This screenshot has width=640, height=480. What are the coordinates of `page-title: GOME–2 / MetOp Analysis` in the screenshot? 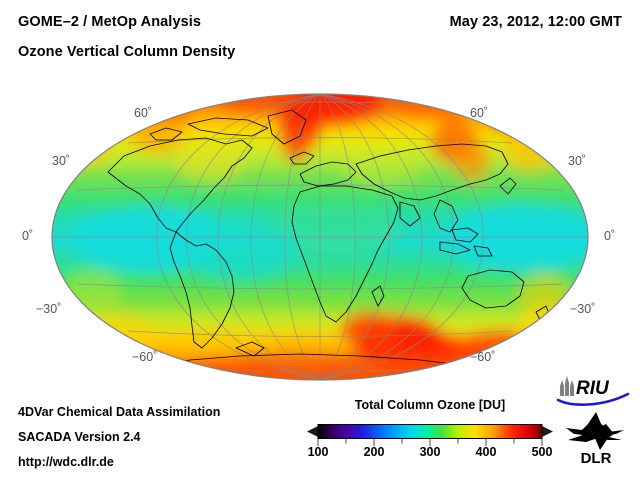 It's located at (110, 22).